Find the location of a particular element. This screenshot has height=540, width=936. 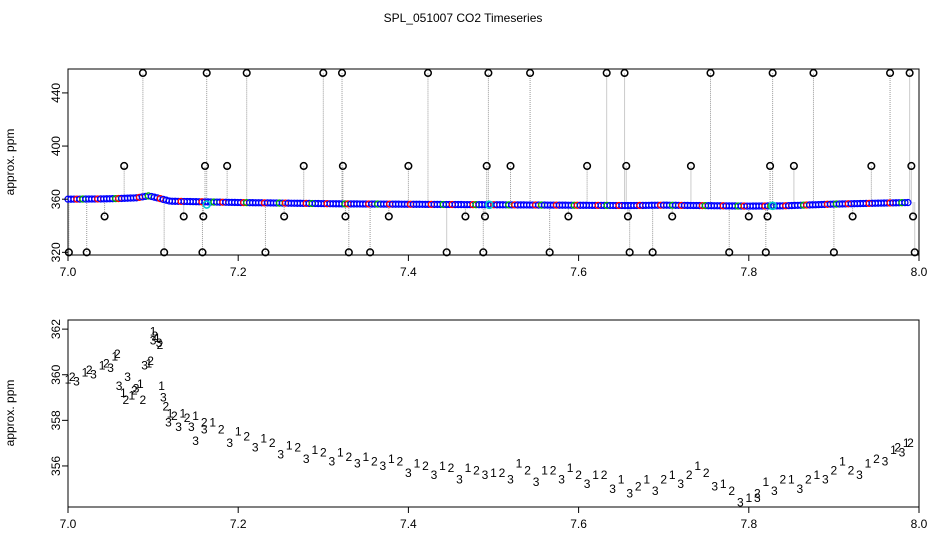

series-2-point-8: 2 is located at coordinates (154, 336).